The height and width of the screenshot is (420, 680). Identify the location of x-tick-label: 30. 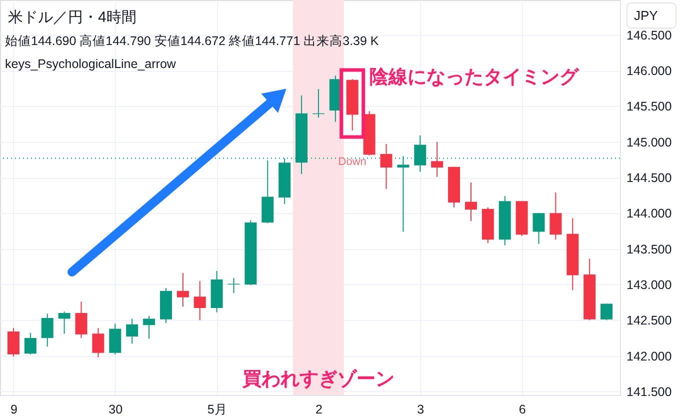
(115, 409).